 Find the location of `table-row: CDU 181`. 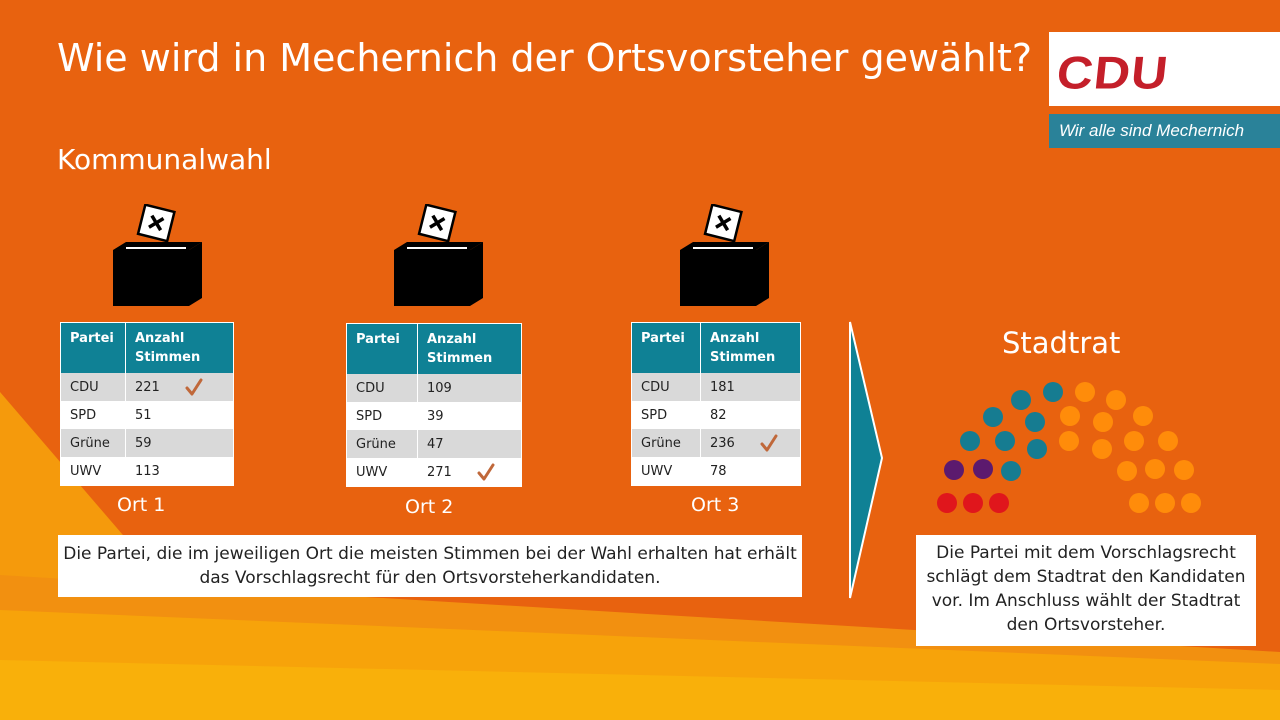

table-row: CDU 181 is located at coordinates (716, 387).